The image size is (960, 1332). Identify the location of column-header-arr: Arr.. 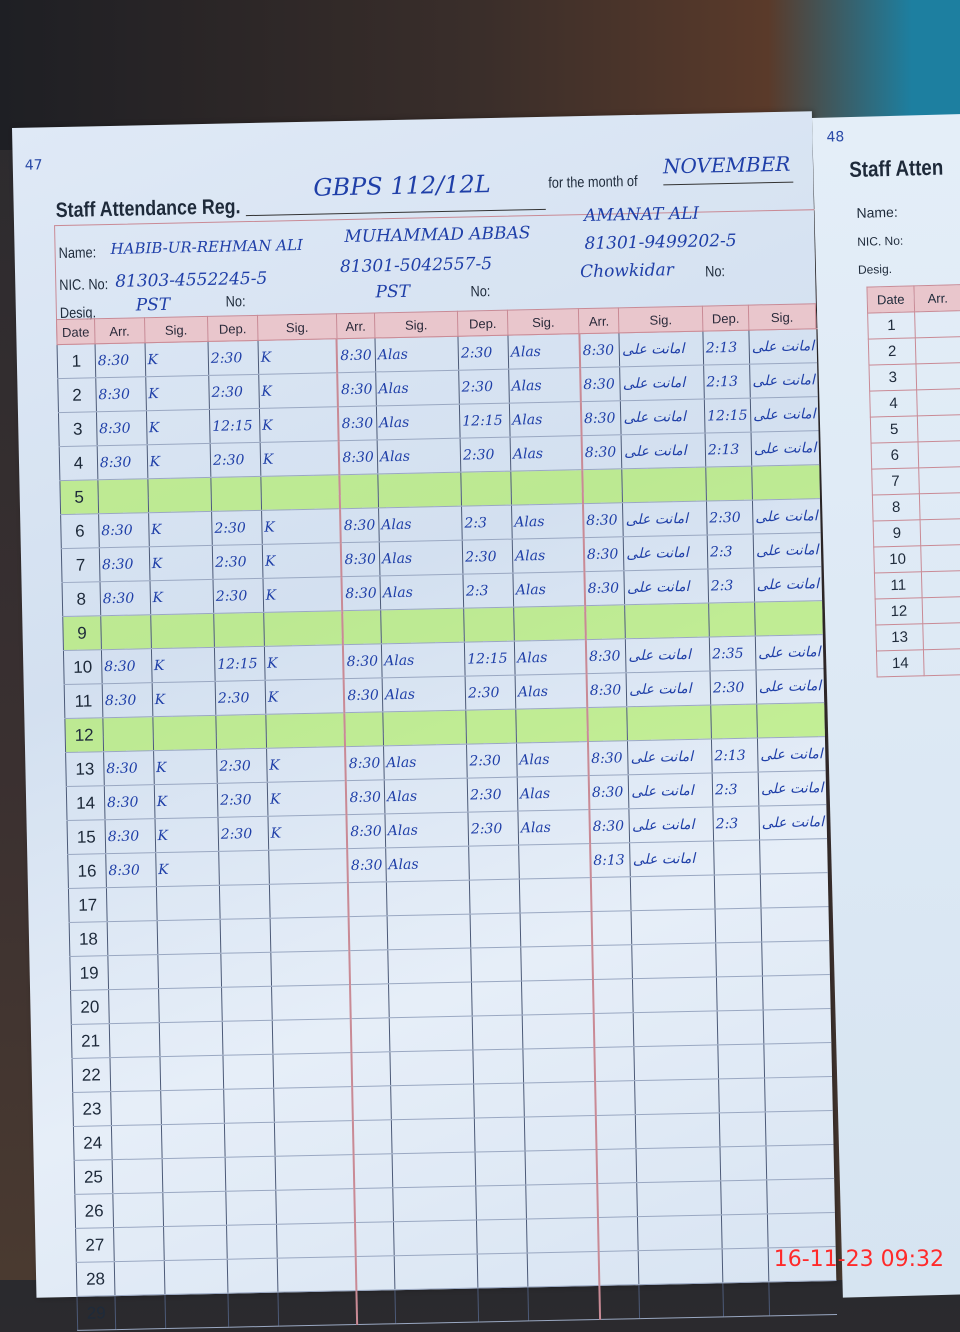
(599, 320).